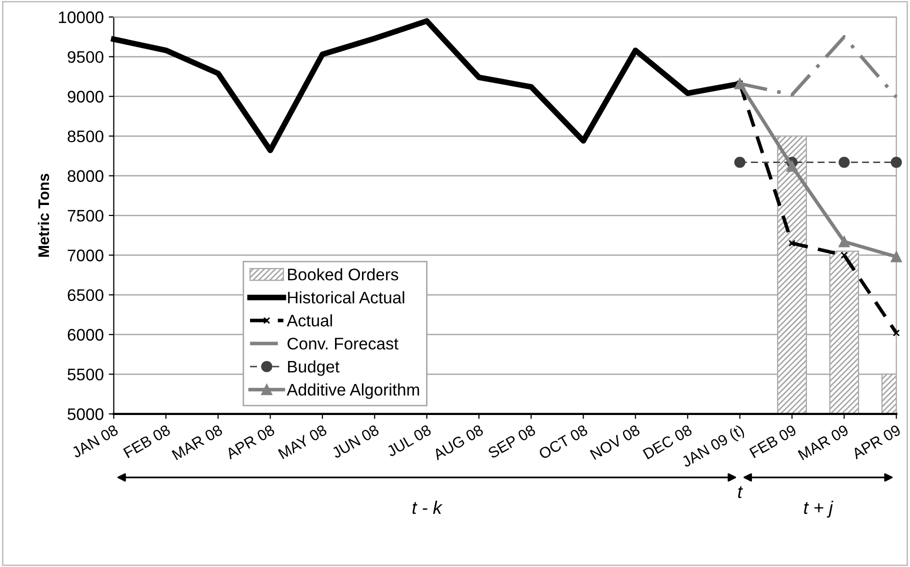  I want to click on x-tick-label: FEB 08, so click(147, 441).